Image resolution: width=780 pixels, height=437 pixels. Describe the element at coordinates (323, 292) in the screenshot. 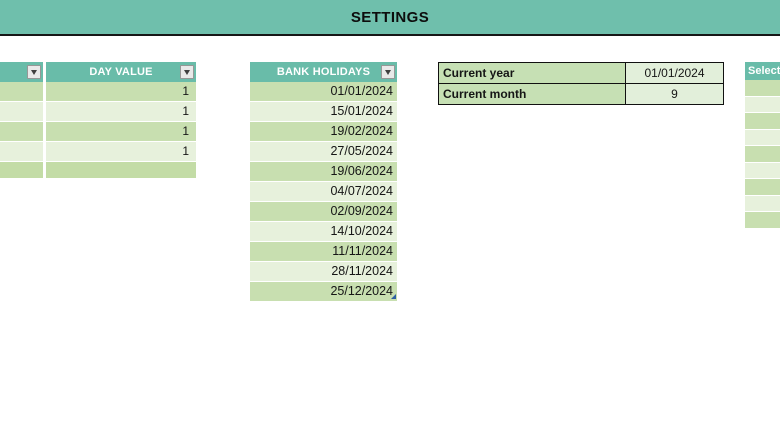

I see `holiday-date-cell: 25/12/2024` at that location.